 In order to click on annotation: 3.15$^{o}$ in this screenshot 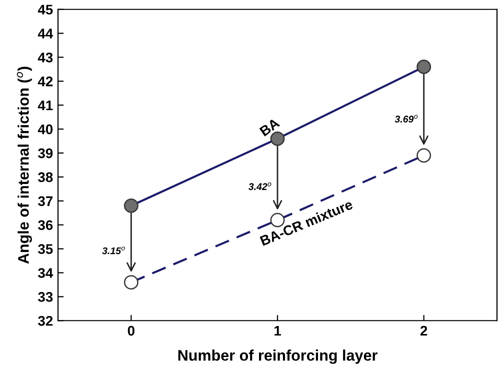, I will do `click(113, 250)`.